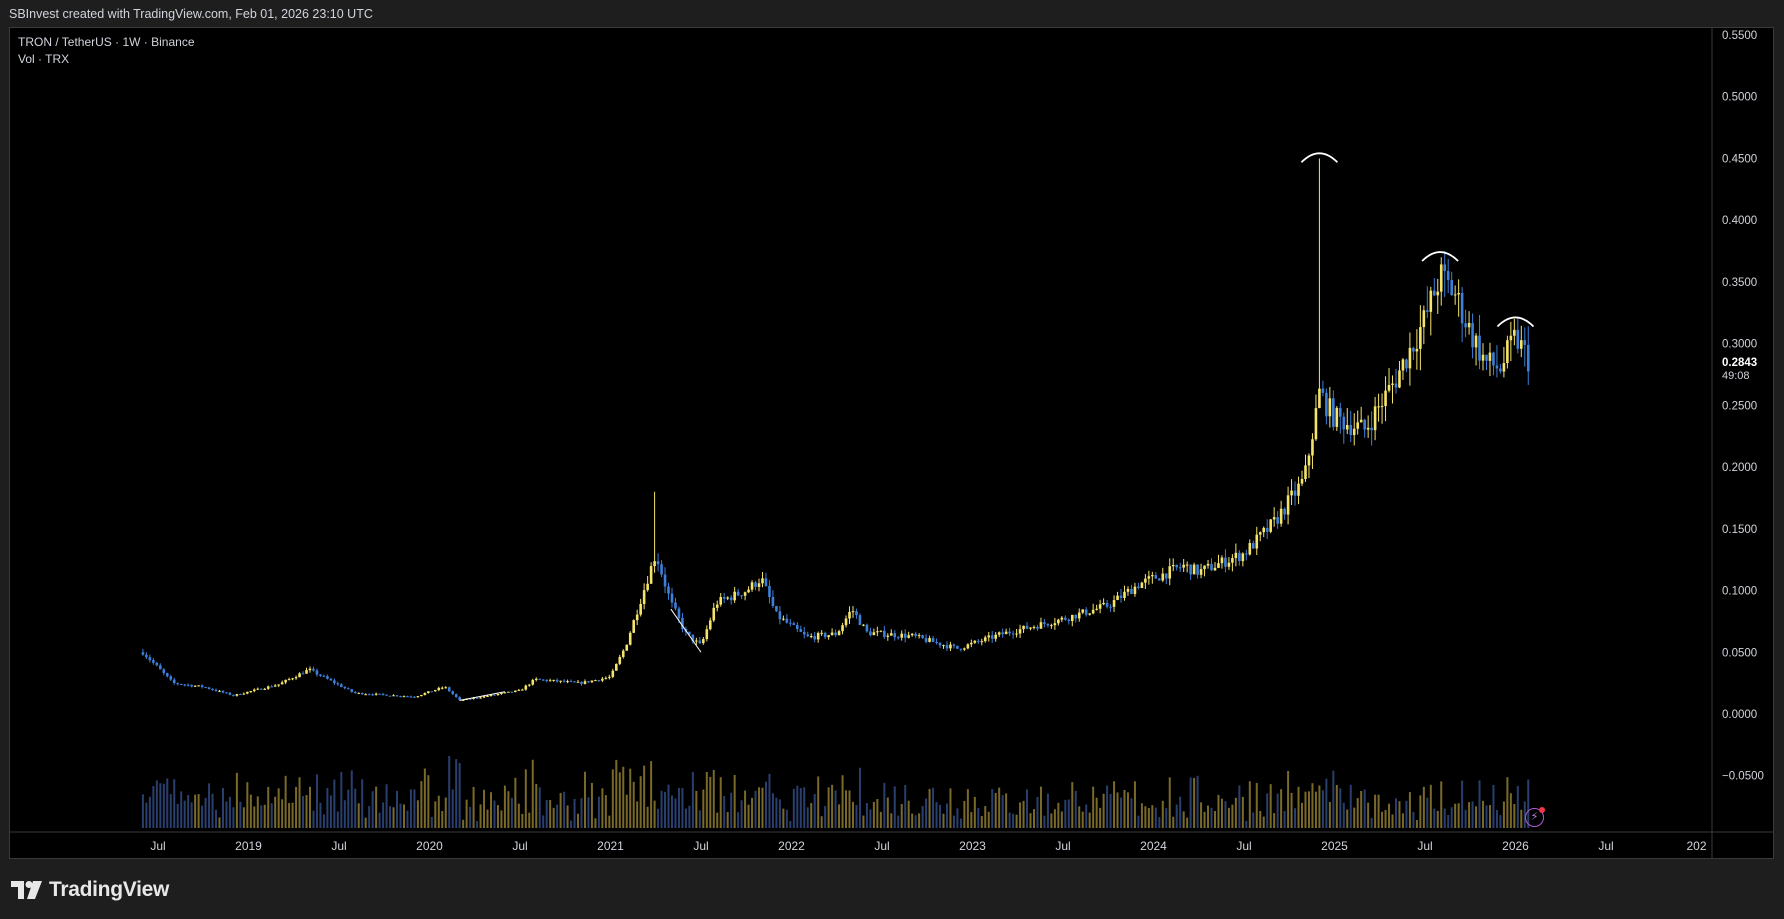 The image size is (1784, 919). What do you see at coordinates (1743, 369) in the screenshot?
I see `last-price-box` at bounding box center [1743, 369].